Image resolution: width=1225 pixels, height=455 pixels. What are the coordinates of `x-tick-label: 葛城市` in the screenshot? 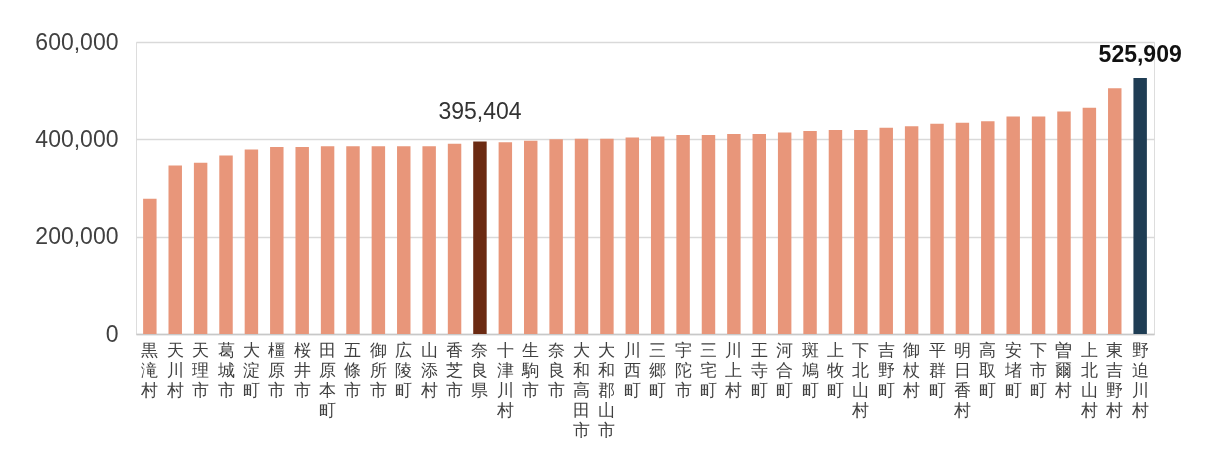 It's located at (225, 370).